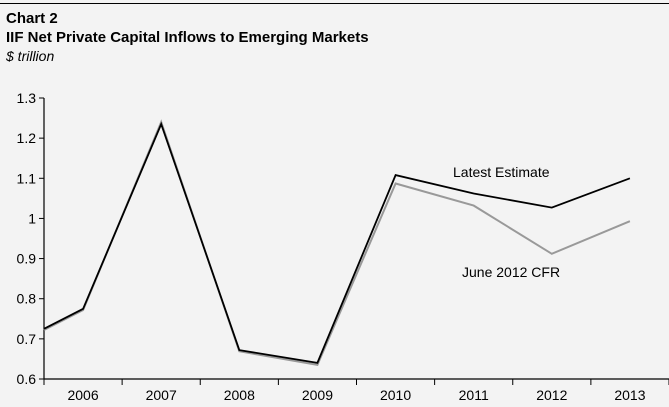 Image resolution: width=669 pixels, height=407 pixels. Describe the element at coordinates (239, 395) in the screenshot. I see `x-tick-label: 2008` at that location.